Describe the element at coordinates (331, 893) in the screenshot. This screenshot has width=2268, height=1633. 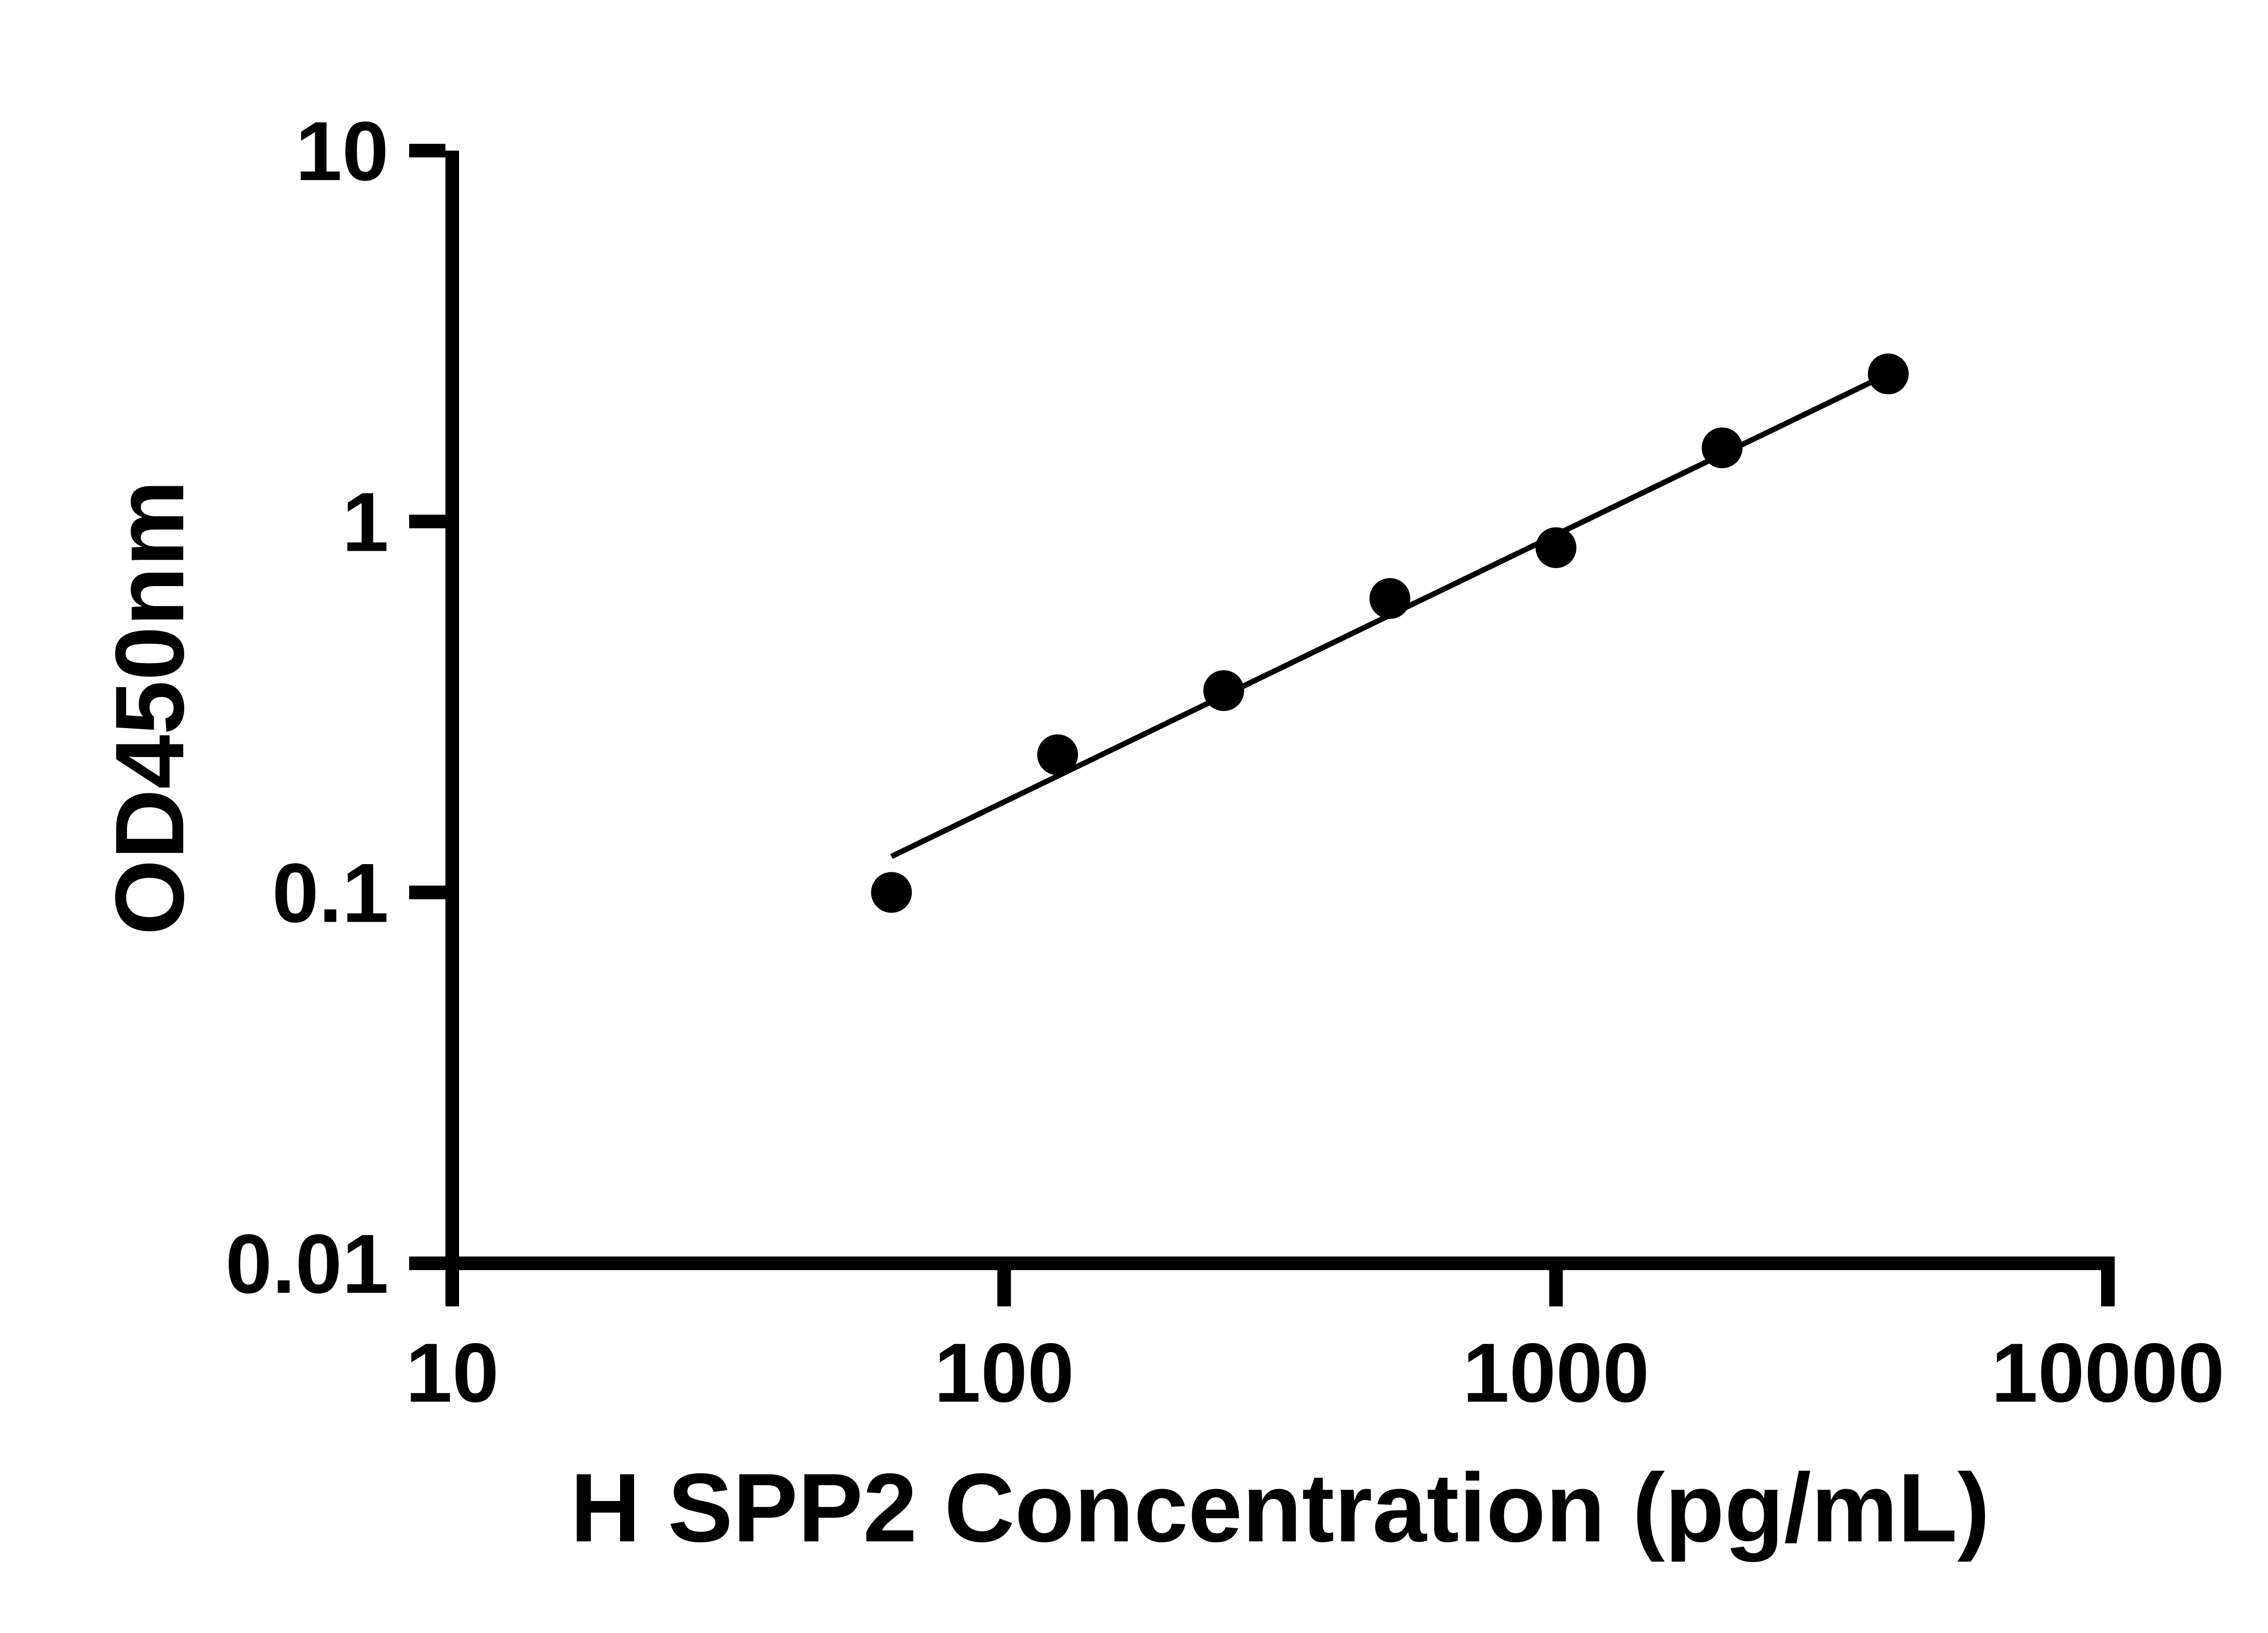
I see `y-tick-label: 0.1` at that location.